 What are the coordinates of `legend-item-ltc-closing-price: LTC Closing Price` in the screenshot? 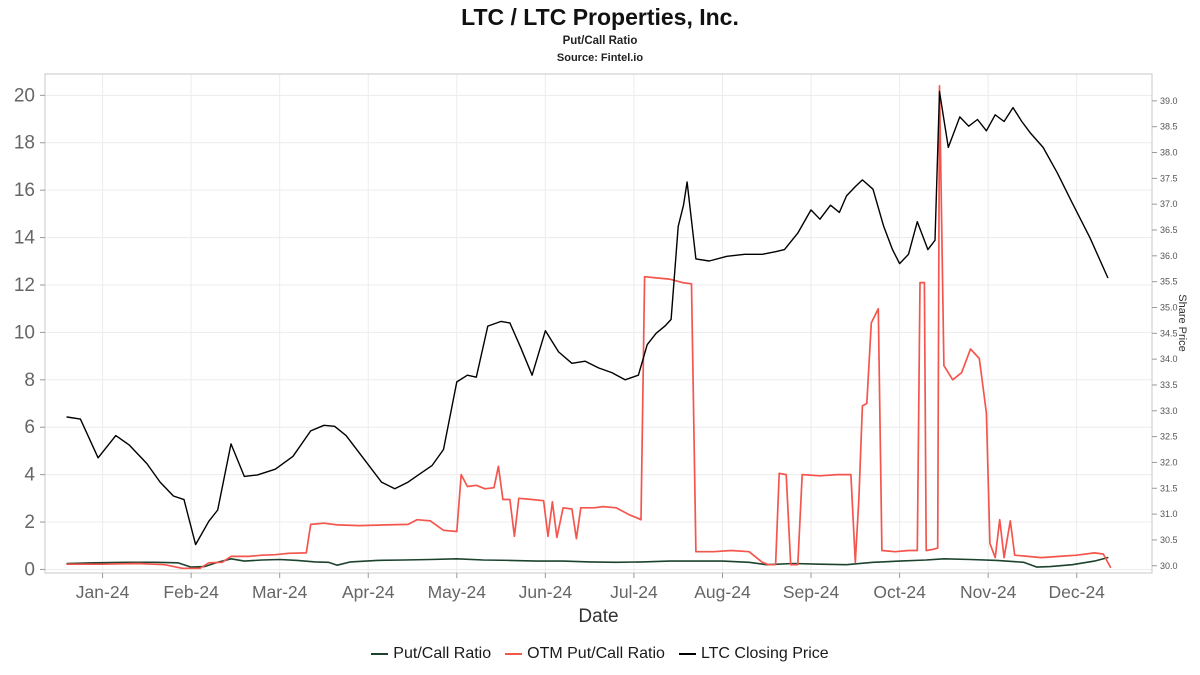 It's located at (753, 654).